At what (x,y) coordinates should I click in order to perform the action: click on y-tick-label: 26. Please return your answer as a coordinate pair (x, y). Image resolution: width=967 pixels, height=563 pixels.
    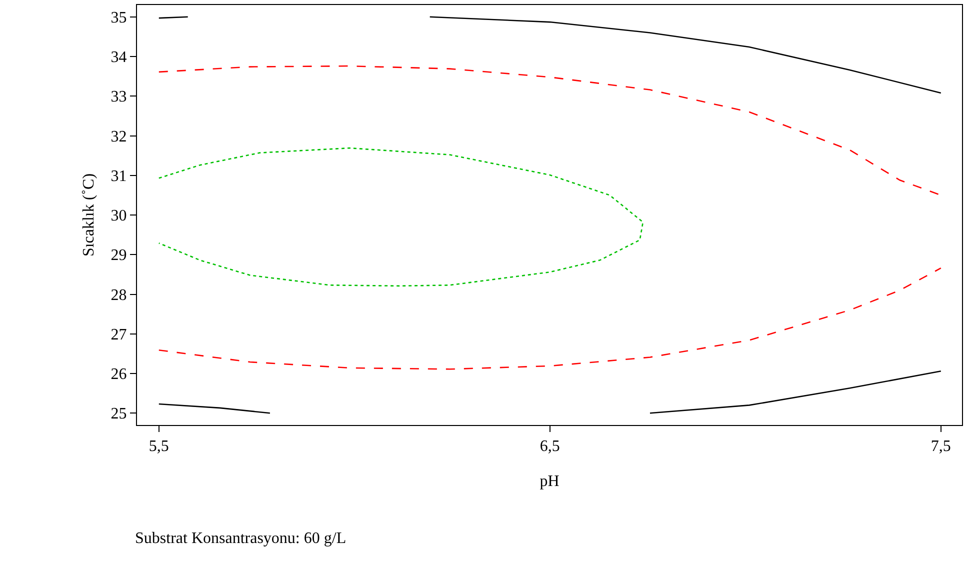
    Looking at the image, I should click on (118, 375).